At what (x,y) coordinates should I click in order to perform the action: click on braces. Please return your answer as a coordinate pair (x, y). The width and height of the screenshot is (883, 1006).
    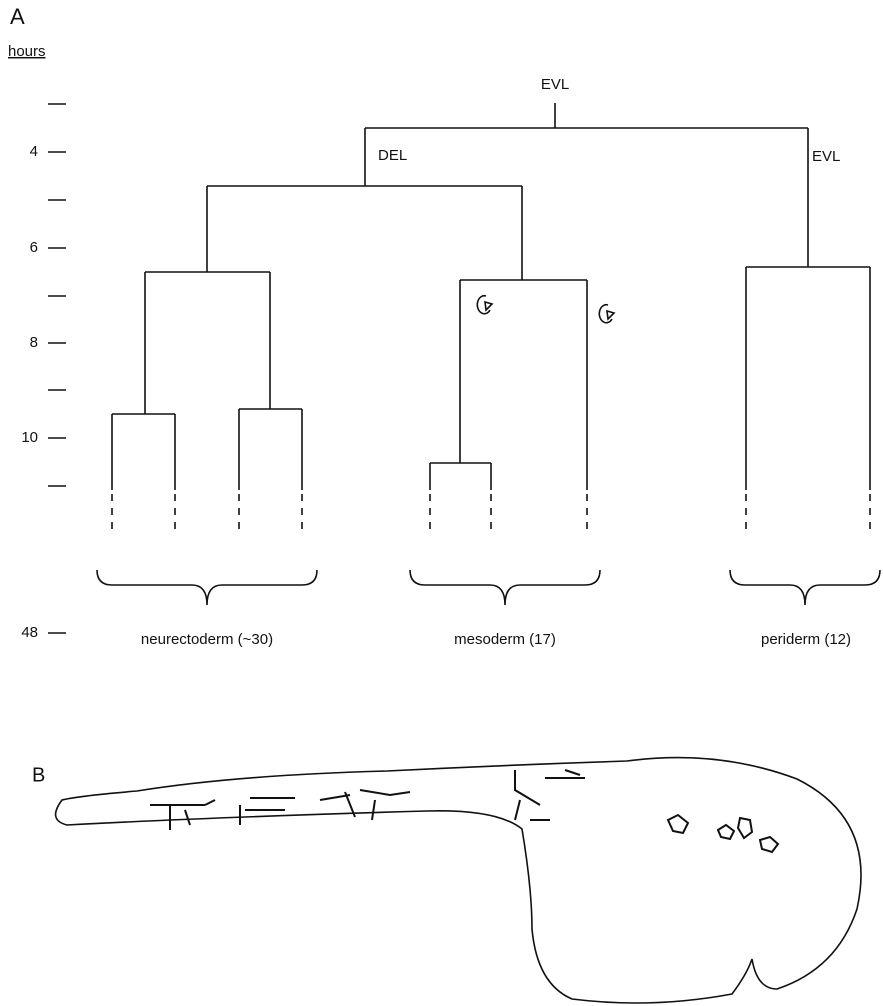
    Looking at the image, I should click on (488, 587).